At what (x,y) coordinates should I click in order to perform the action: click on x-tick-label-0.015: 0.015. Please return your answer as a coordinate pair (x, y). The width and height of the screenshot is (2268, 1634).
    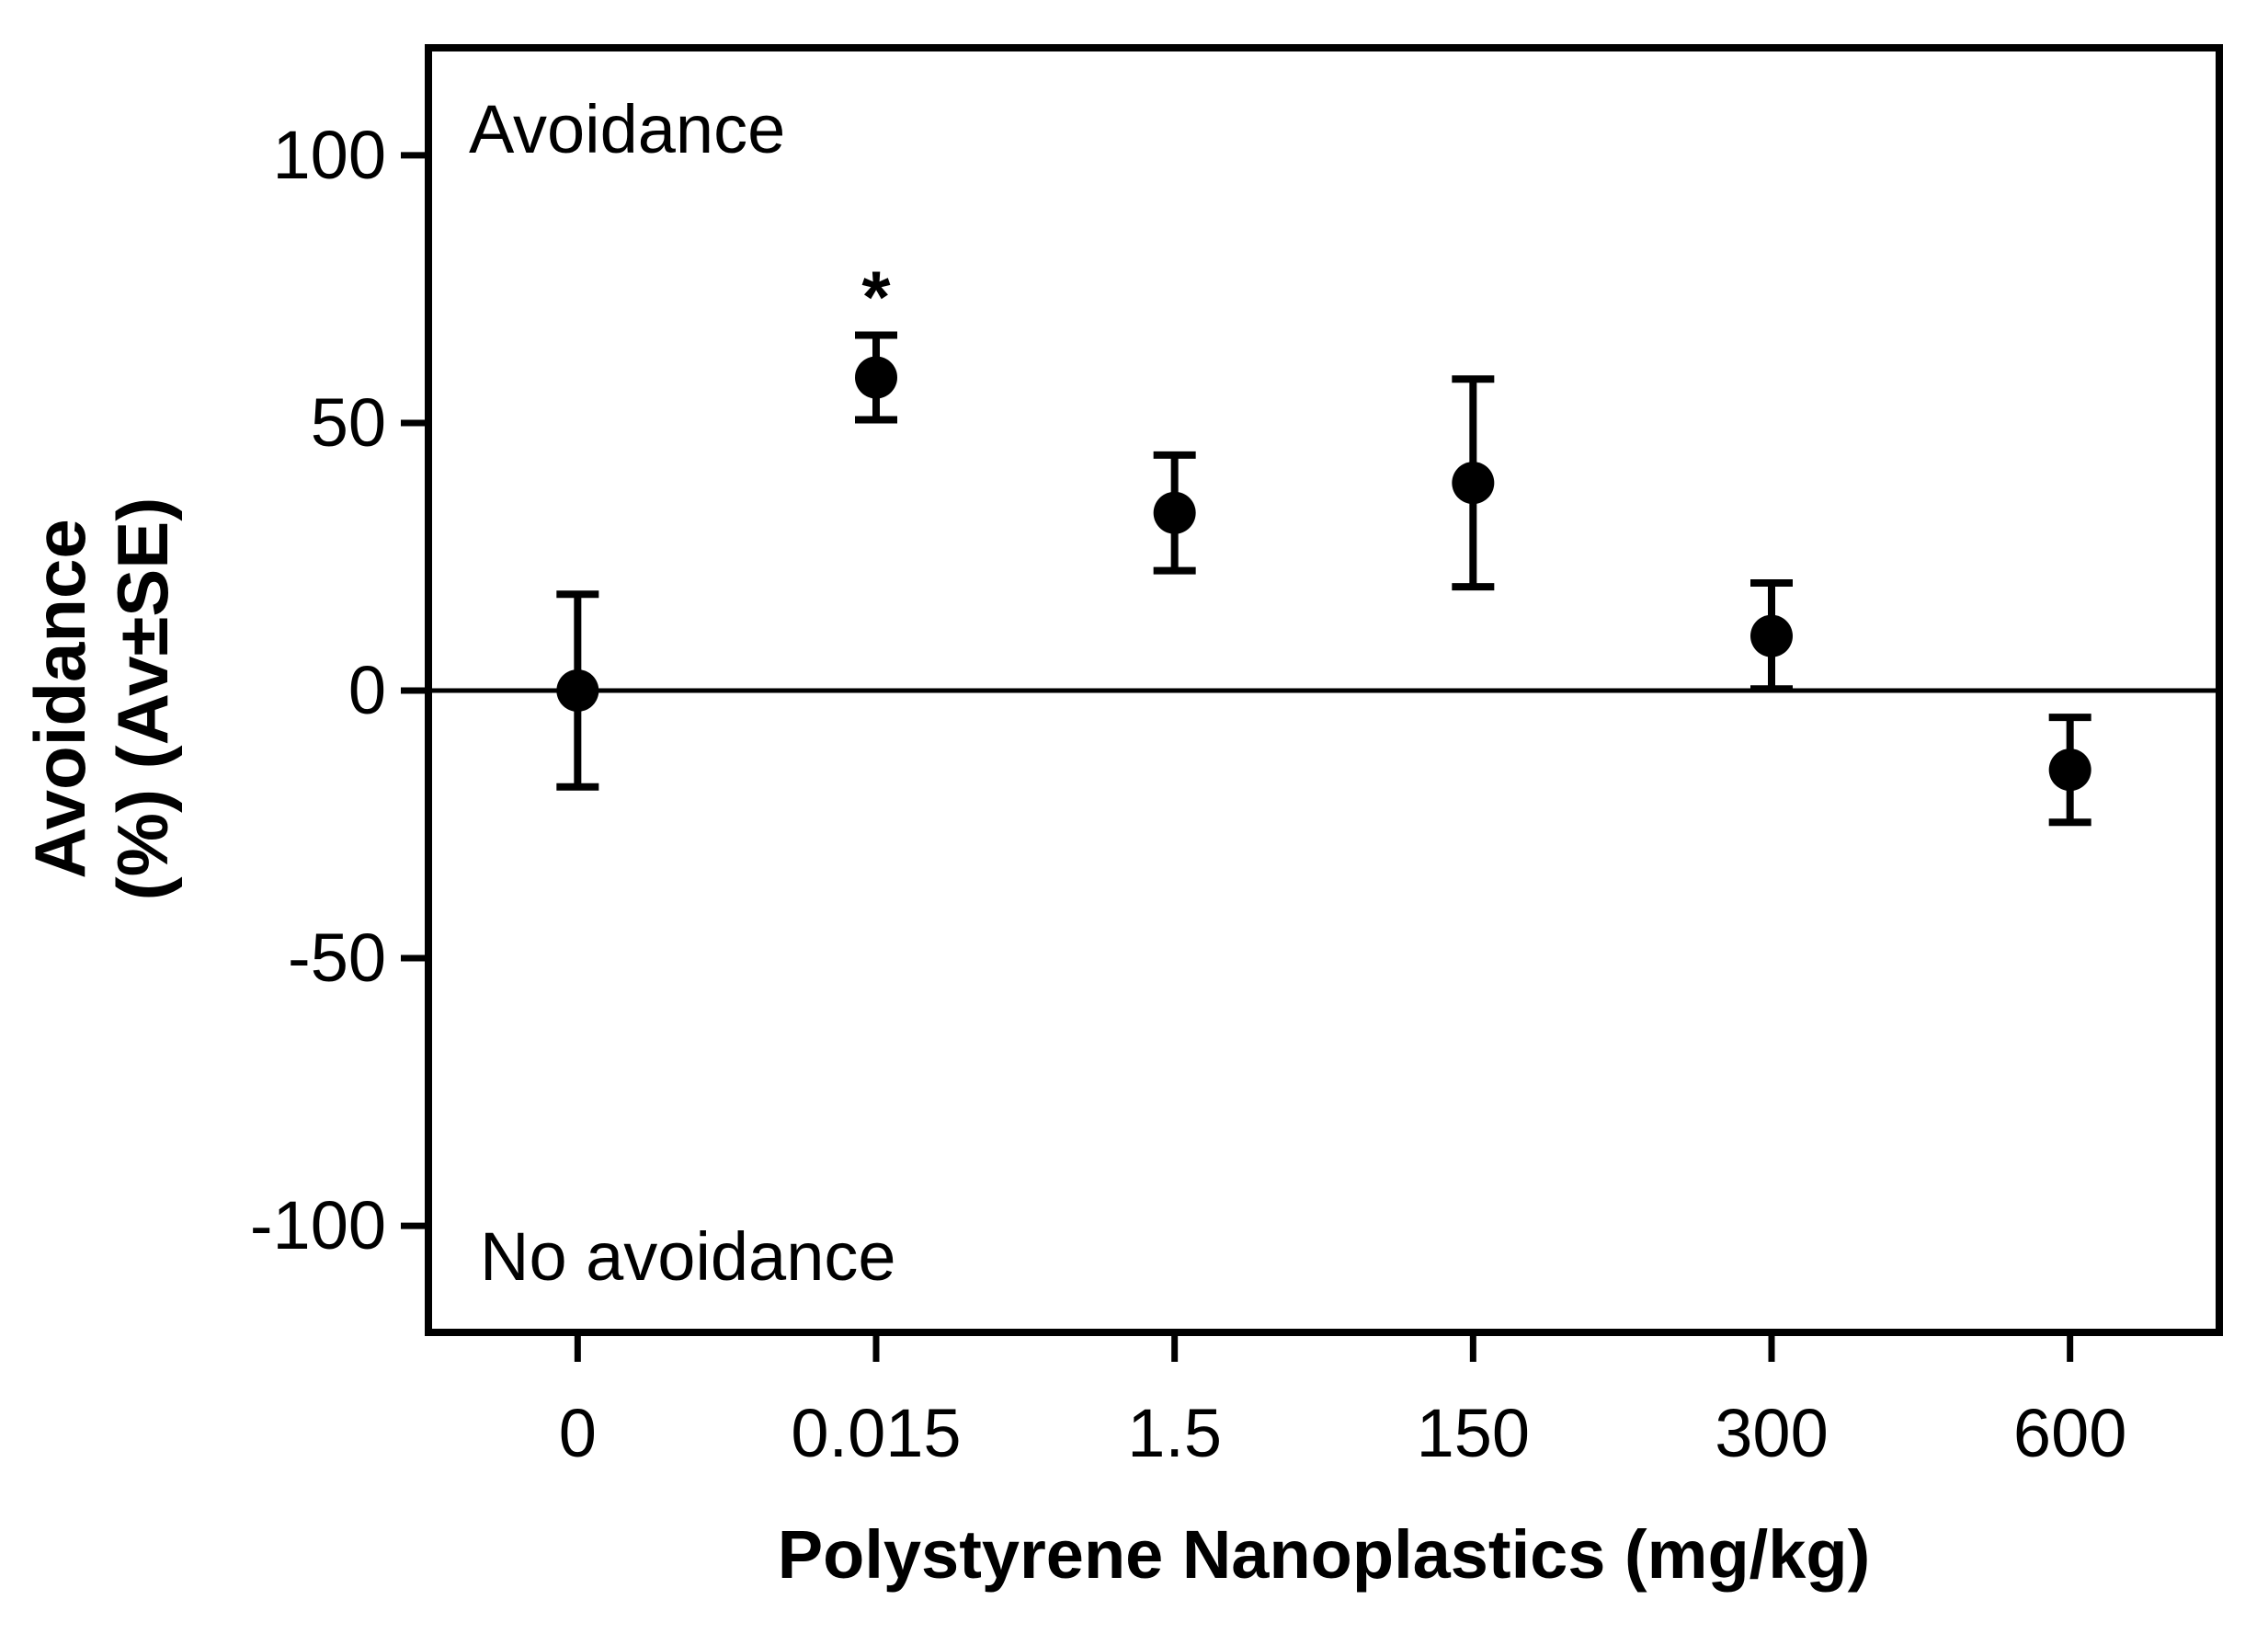
    Looking at the image, I should click on (877, 1433).